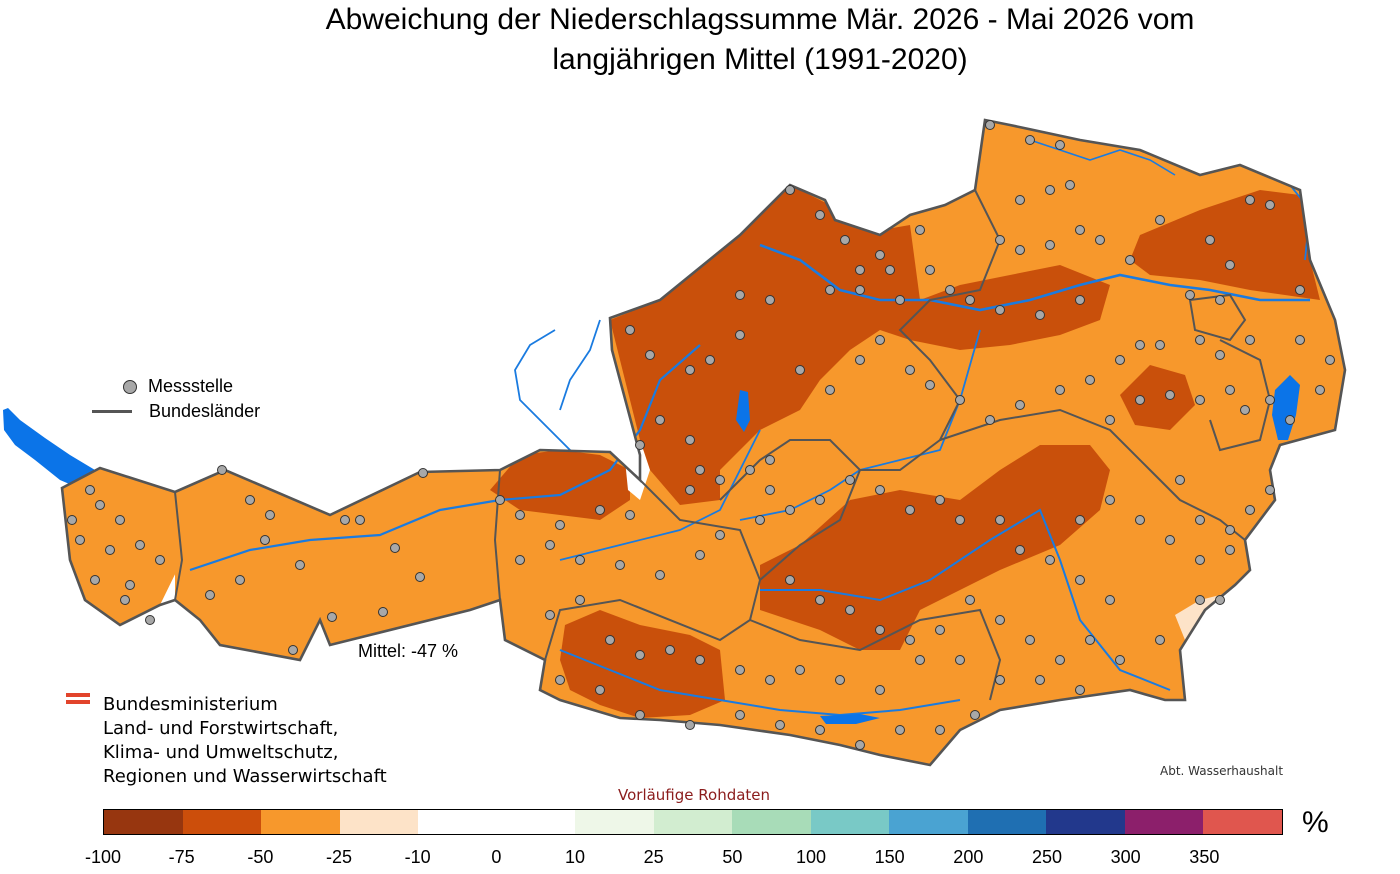  Describe the element at coordinates (965, 599) in the screenshot. I see `river-mur` at that location.